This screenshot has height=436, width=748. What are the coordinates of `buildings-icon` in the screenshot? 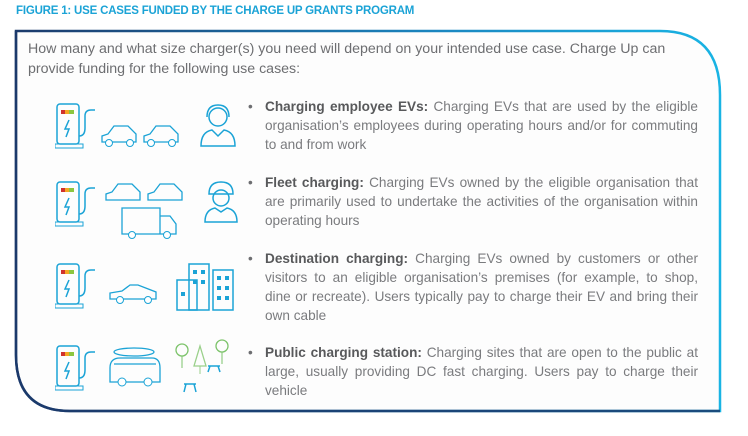 It's located at (205, 287).